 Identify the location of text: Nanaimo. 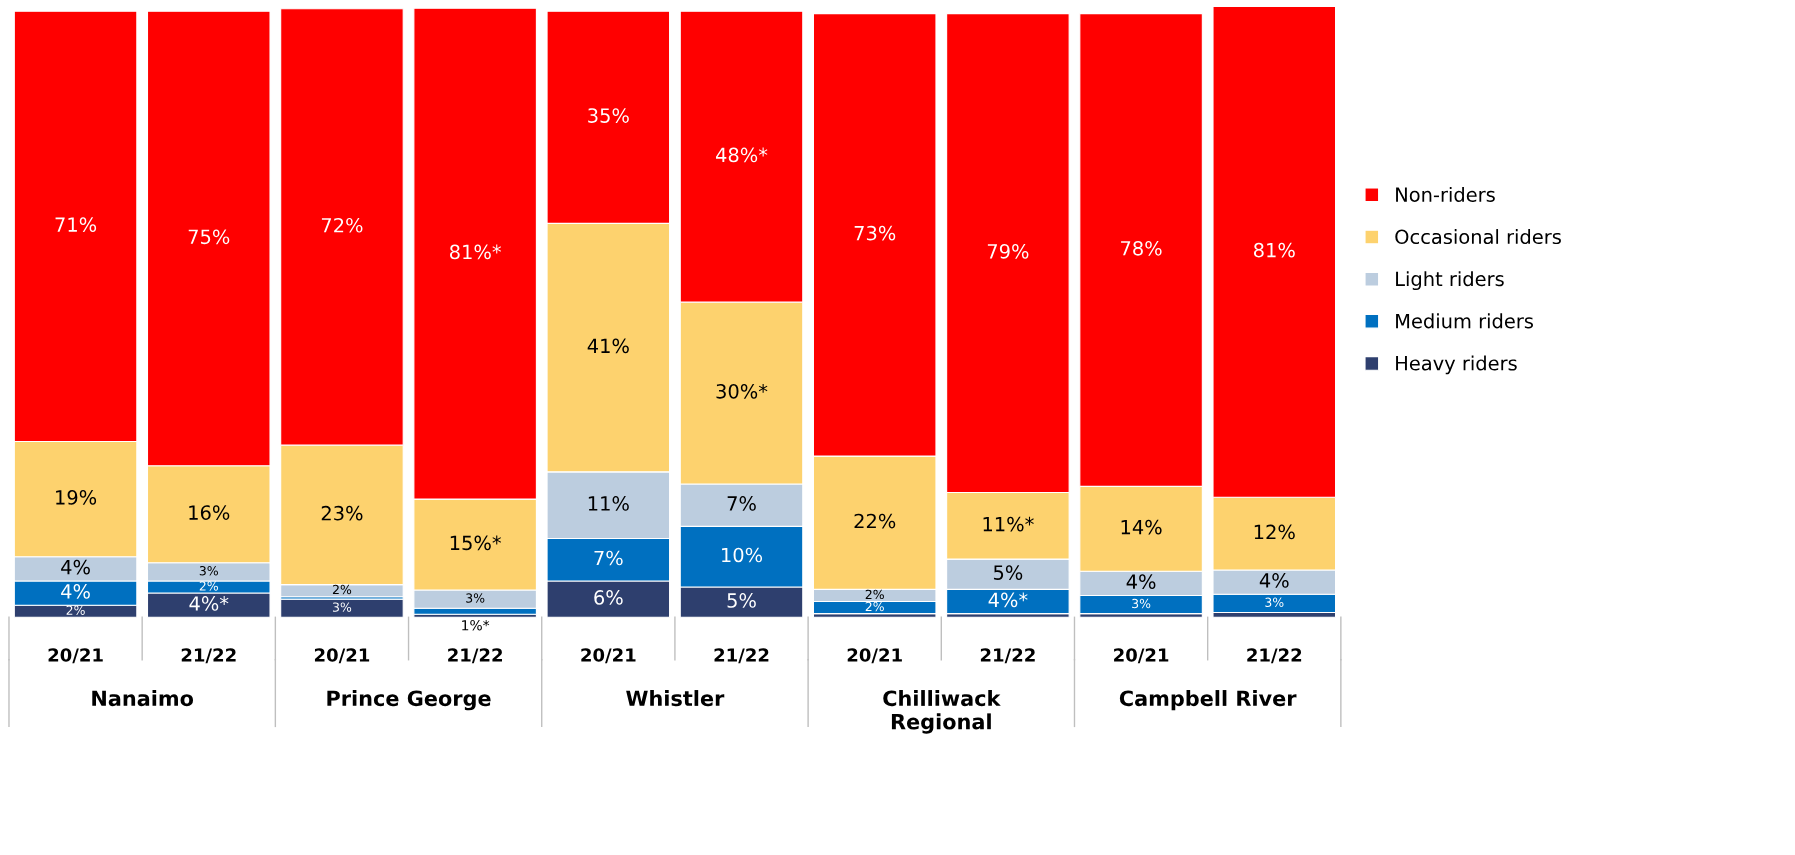
(143, 698).